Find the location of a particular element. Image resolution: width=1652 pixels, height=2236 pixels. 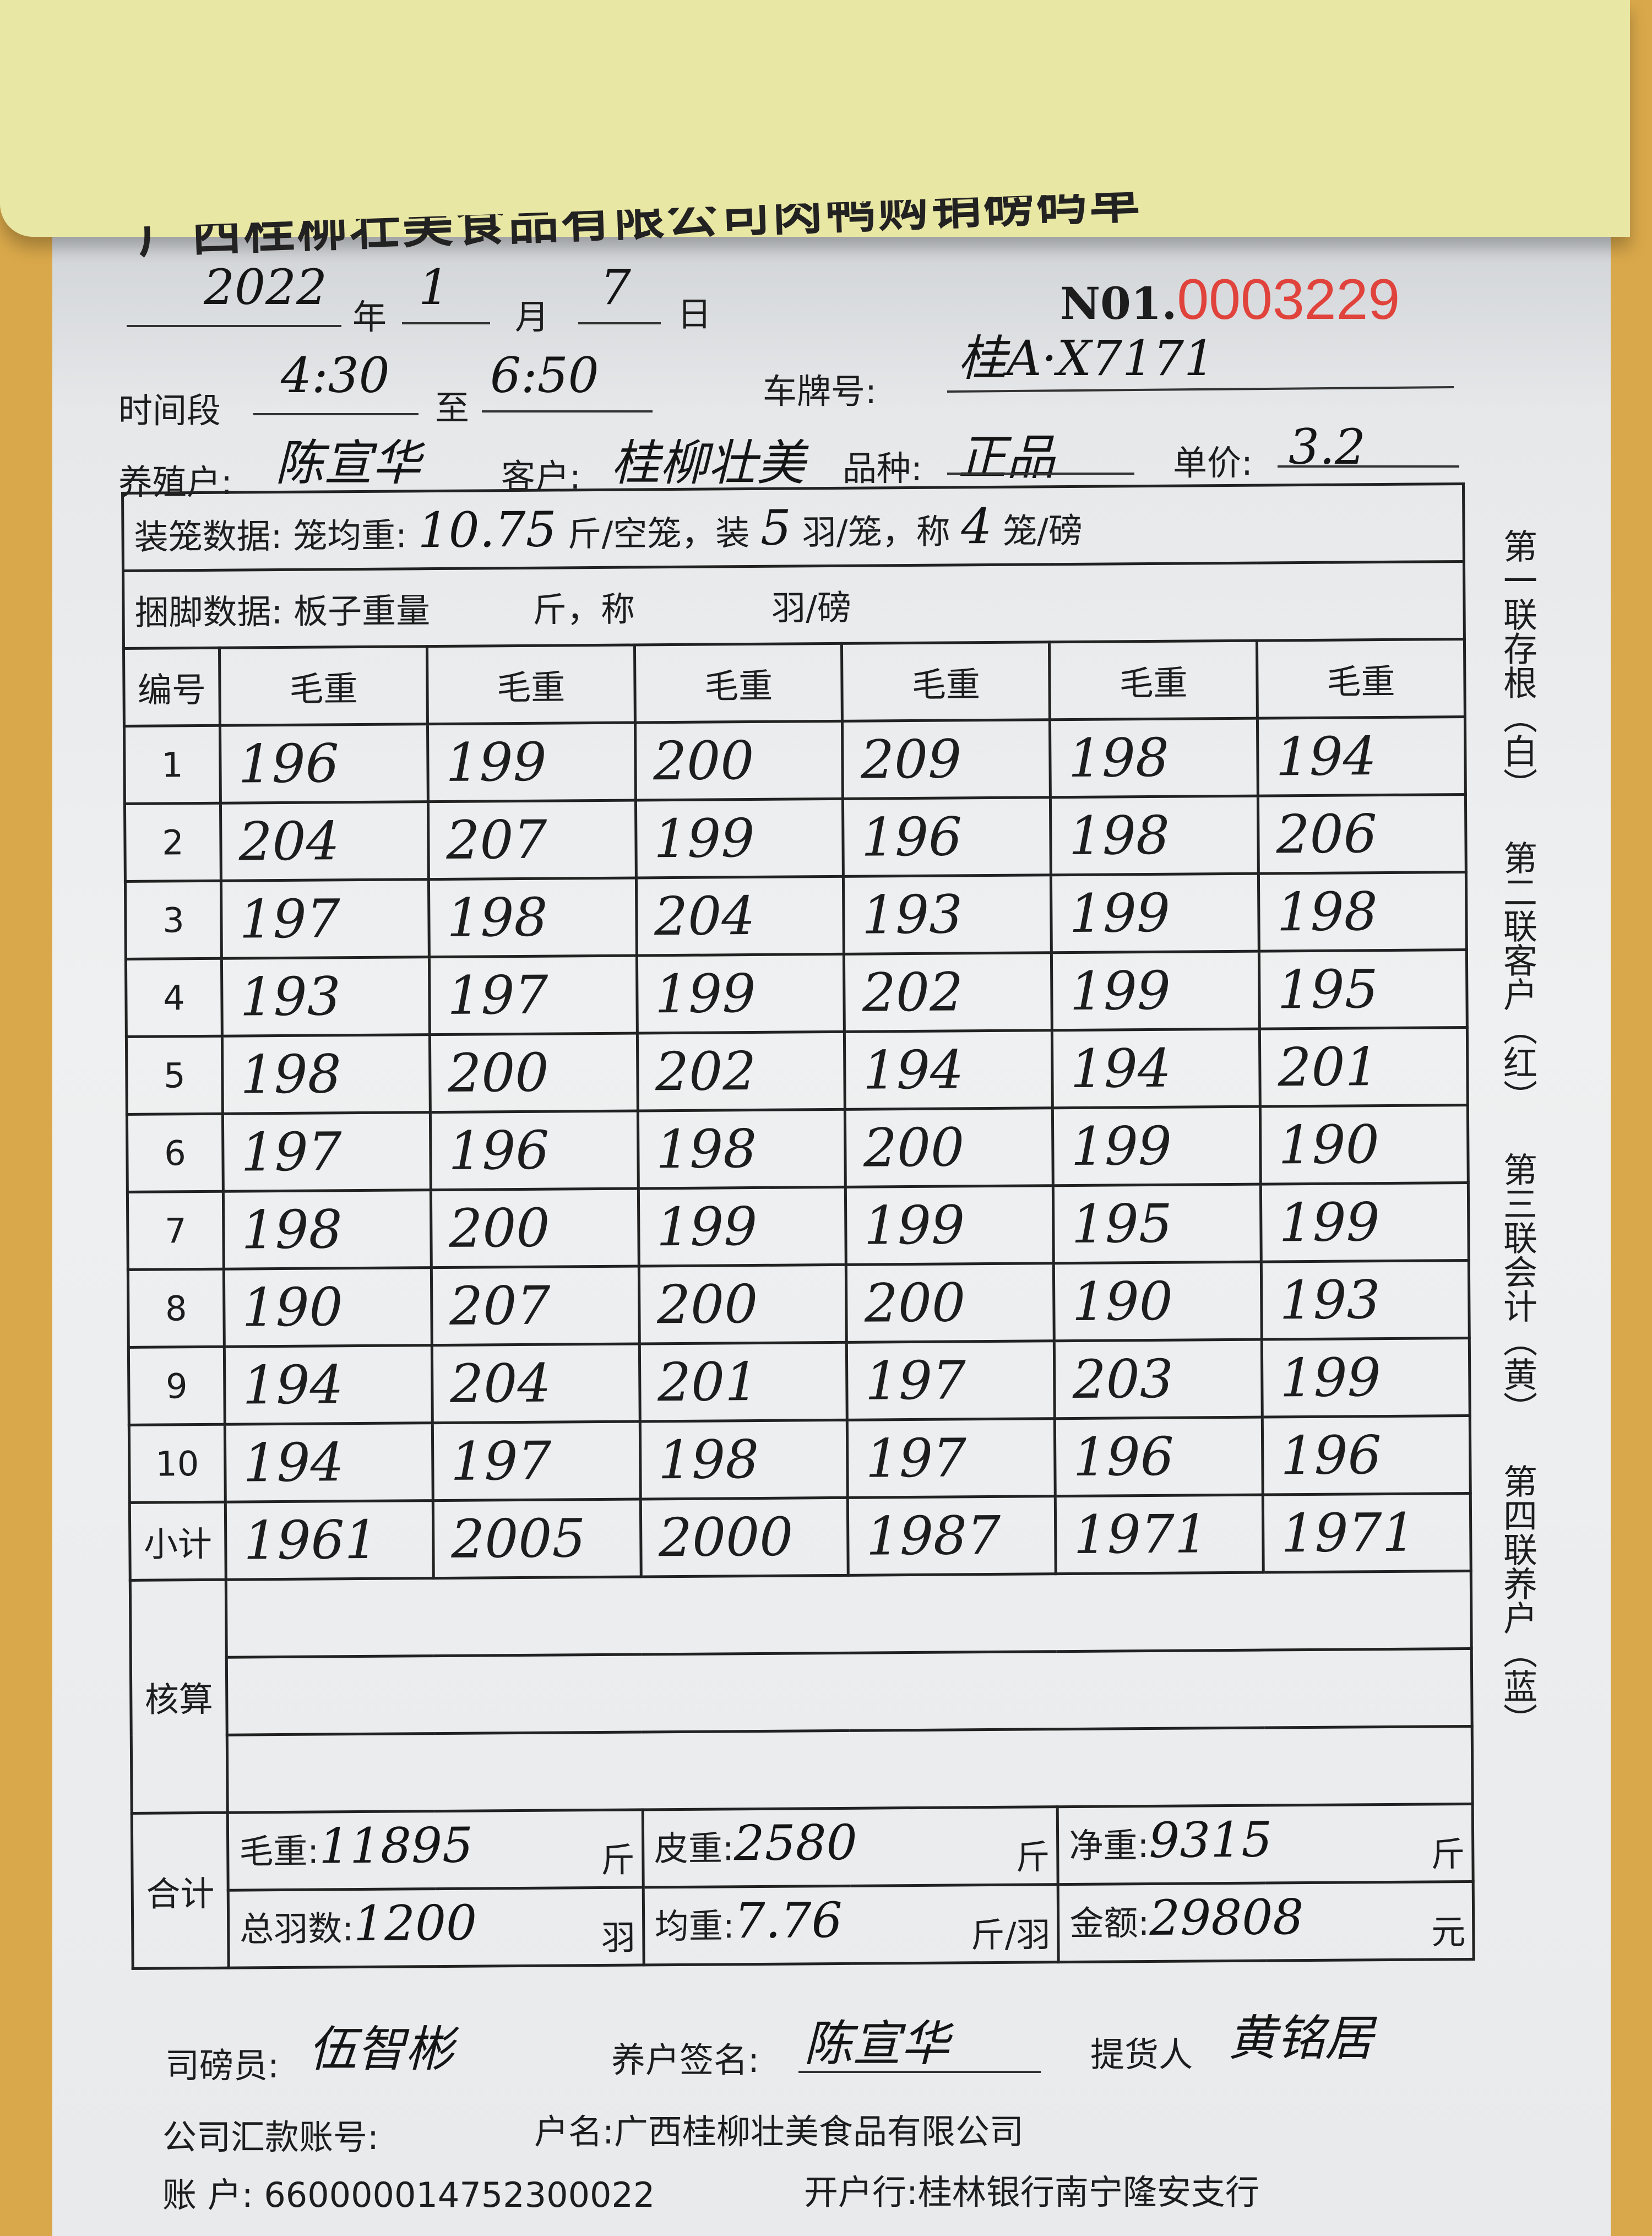

average-weight-value: 7.76 is located at coordinates (788, 1921).